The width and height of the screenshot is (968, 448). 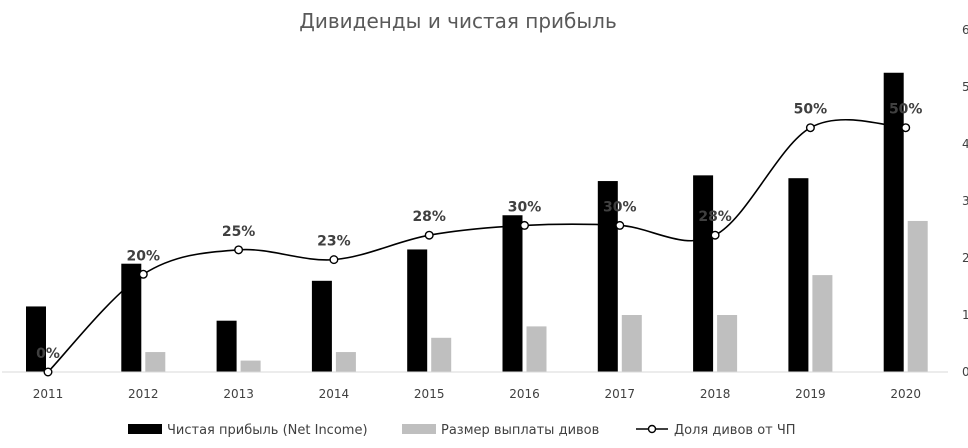 I want to click on share-label: 23%, so click(x=334, y=242).